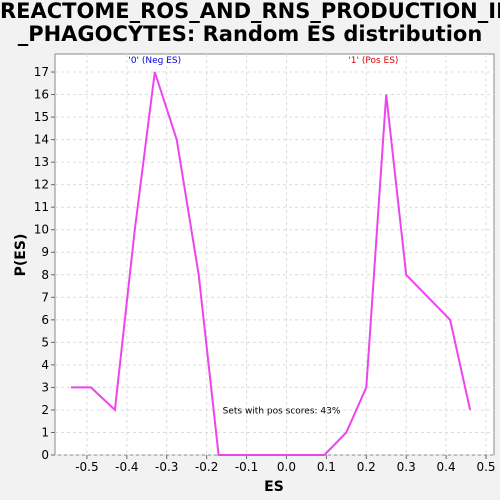  What do you see at coordinates (366, 467) in the screenshot?
I see `x-tick-label: 0.2` at bounding box center [366, 467].